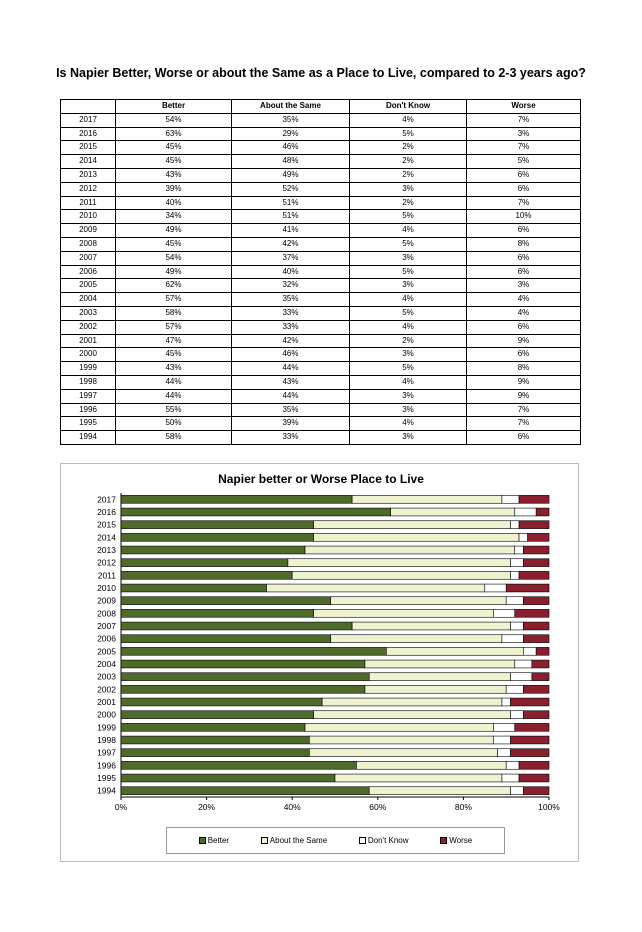 The width and height of the screenshot is (642, 932). I want to click on y-tick-label: 2004, so click(106, 664).